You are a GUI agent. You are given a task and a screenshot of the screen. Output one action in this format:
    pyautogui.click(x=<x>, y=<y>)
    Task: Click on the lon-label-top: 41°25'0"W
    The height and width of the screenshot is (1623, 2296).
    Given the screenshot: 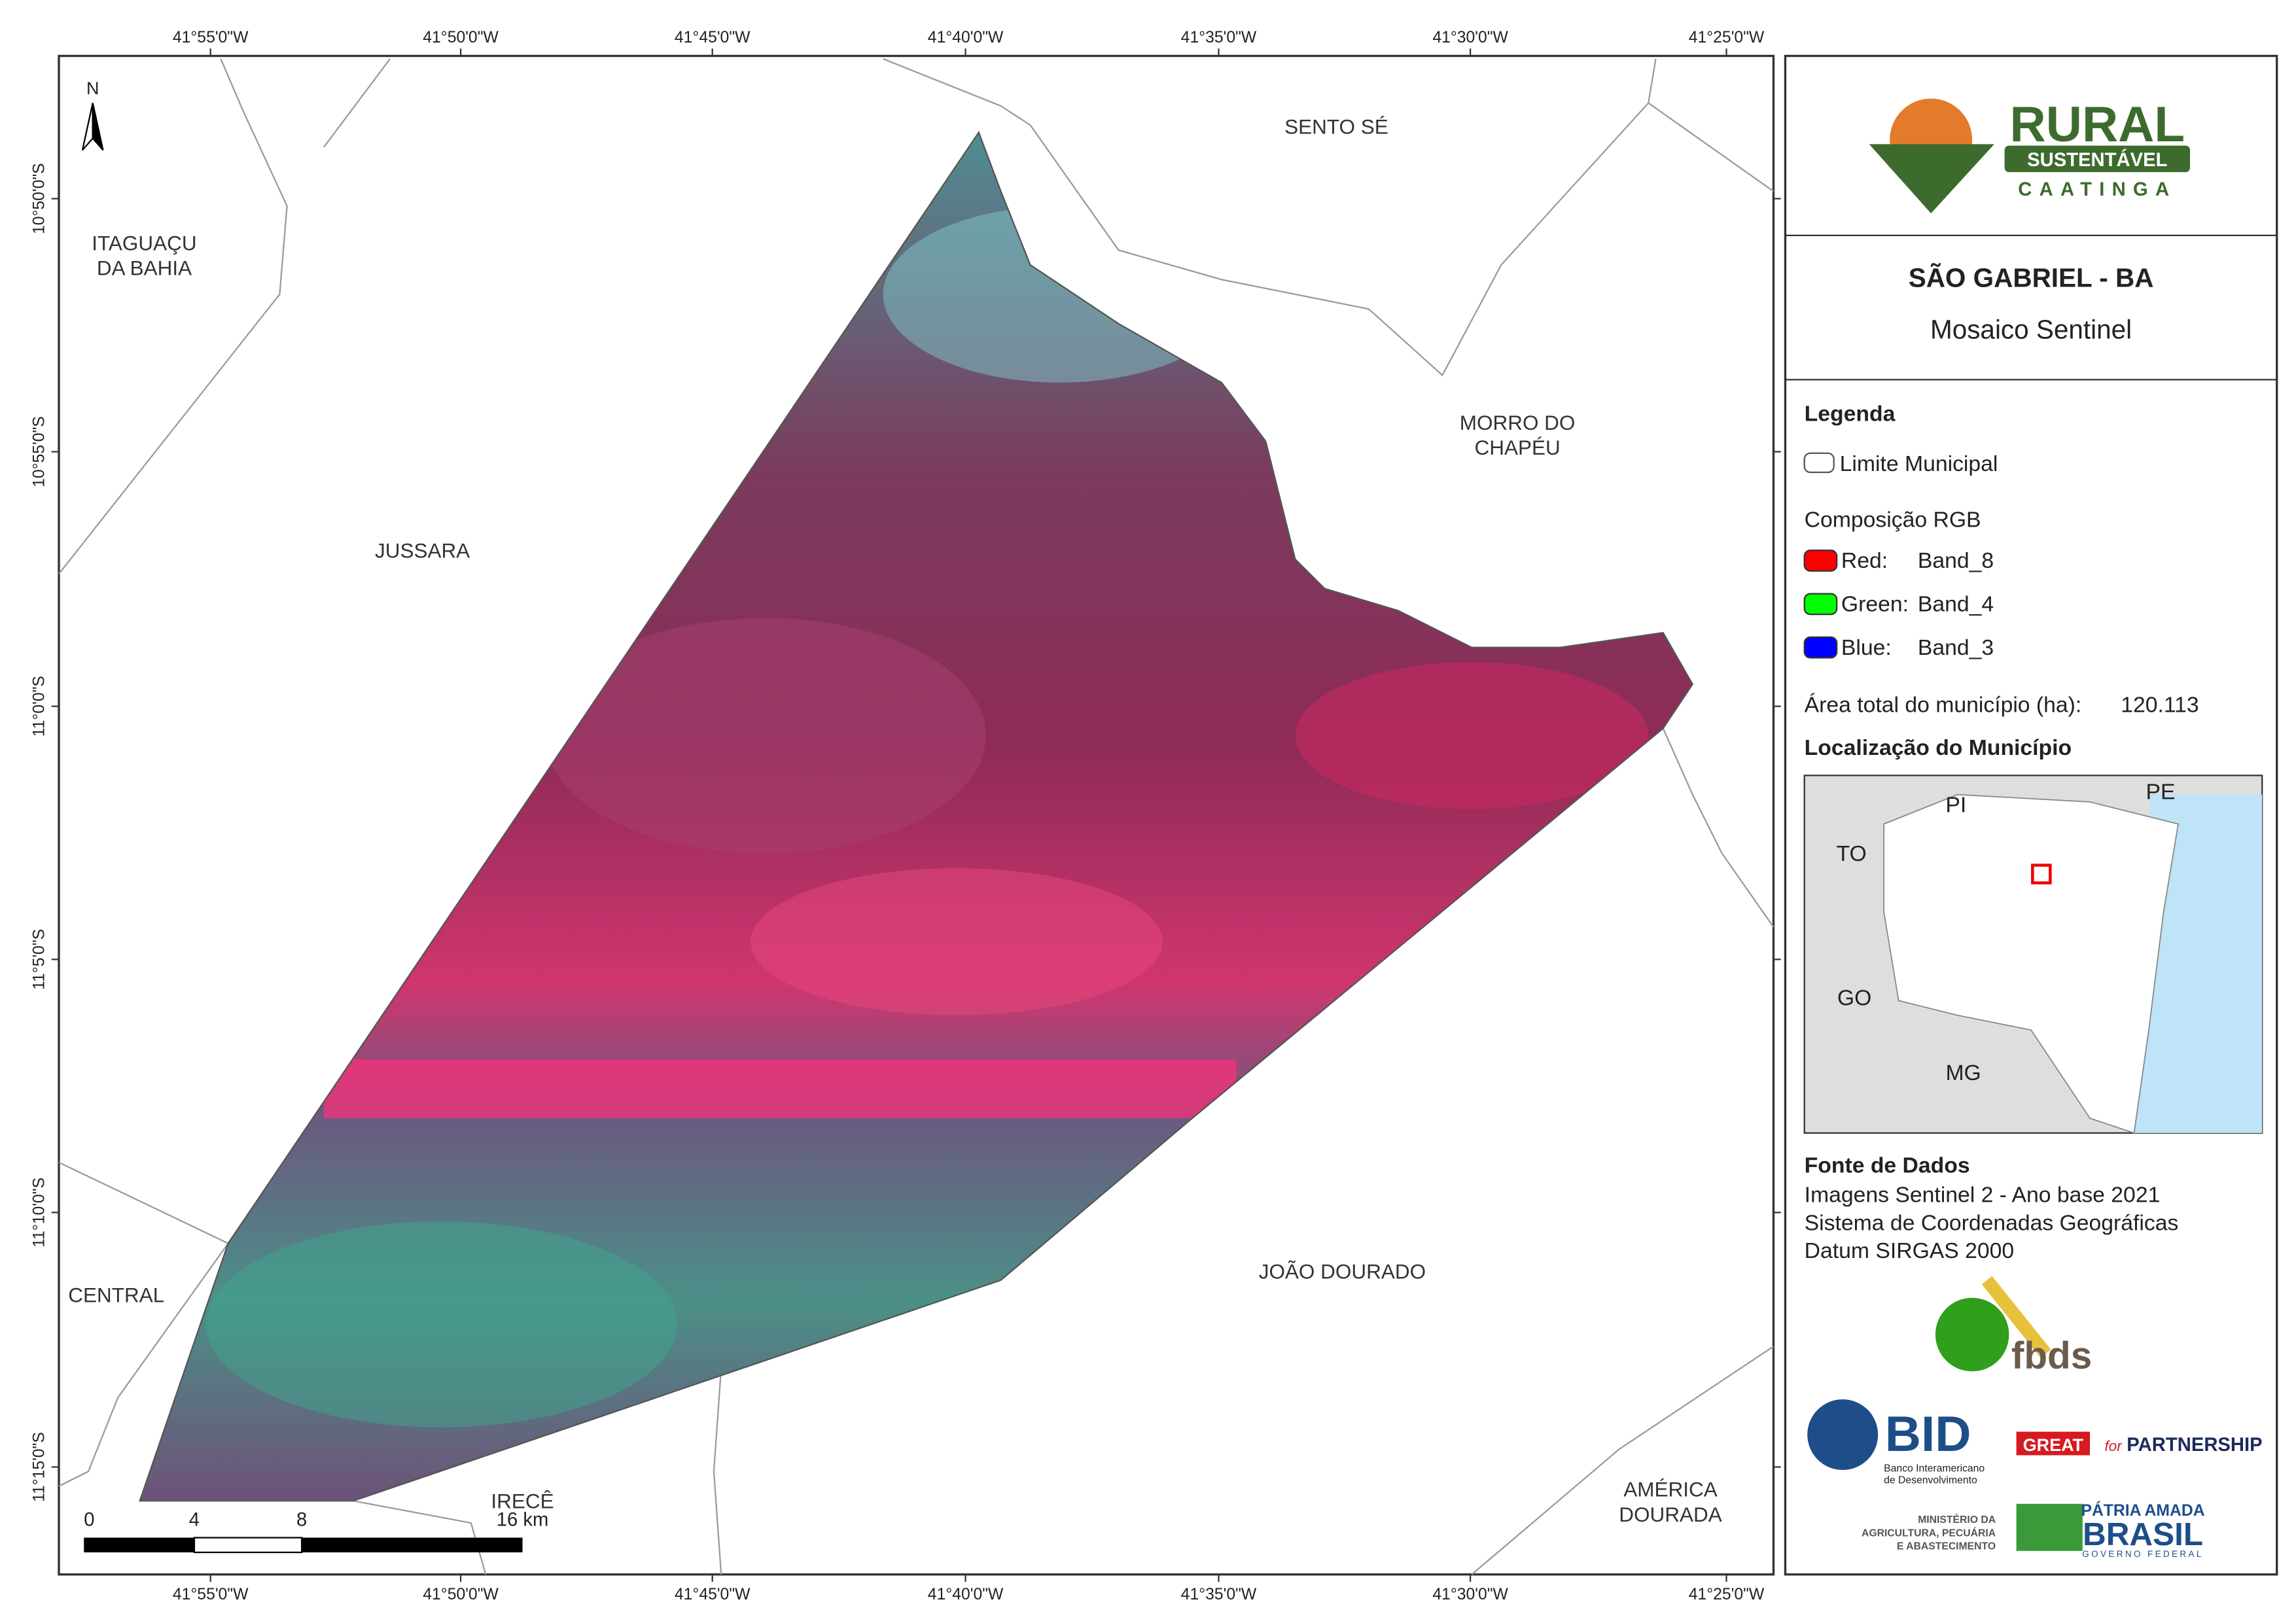 What is the action you would take?
    pyautogui.click(x=1727, y=38)
    